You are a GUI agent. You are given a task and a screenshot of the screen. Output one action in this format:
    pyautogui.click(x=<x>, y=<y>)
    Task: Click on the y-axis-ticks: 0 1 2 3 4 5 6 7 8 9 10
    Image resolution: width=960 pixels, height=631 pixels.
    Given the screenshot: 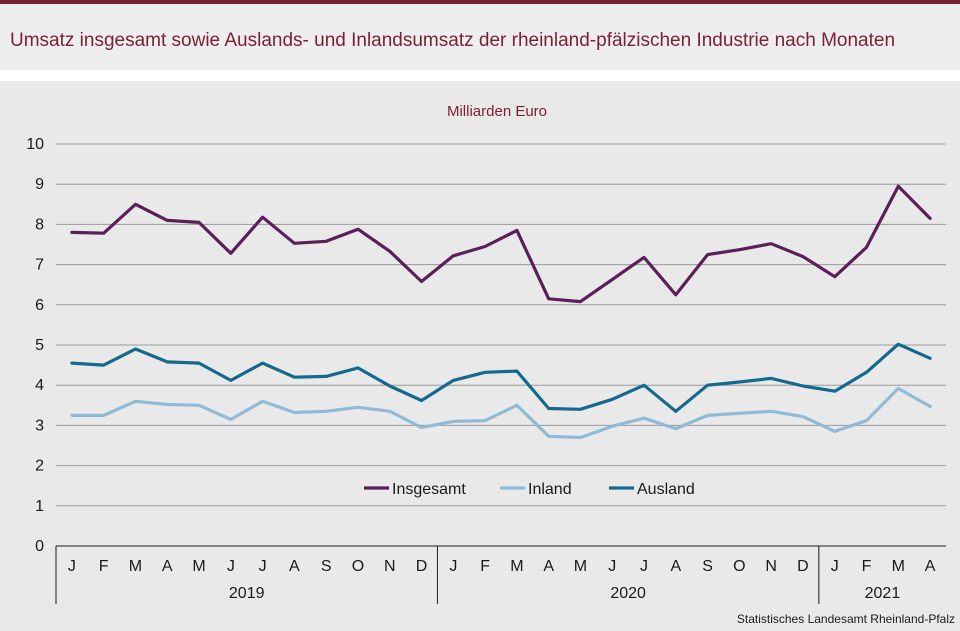 What is the action you would take?
    pyautogui.click(x=35, y=345)
    